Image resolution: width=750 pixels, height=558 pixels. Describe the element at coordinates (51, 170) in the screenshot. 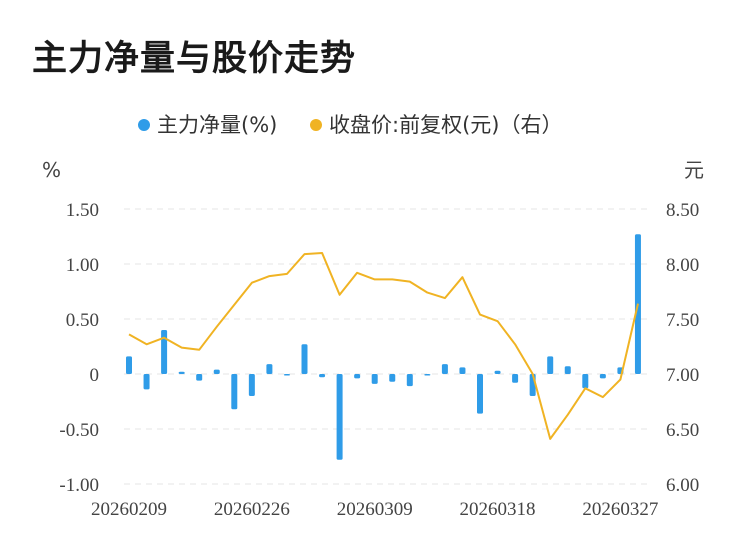

I see `left-axis-unit: %` at that location.